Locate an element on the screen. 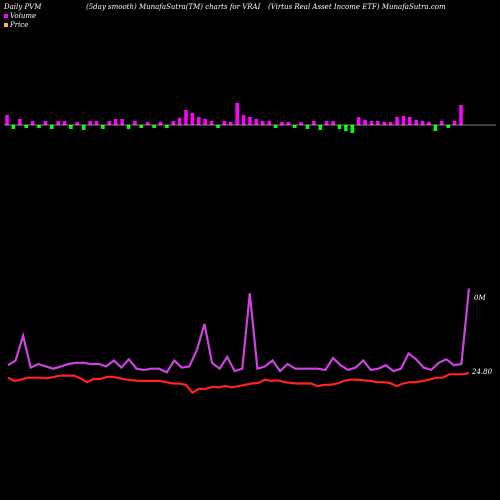  pvm-bars is located at coordinates (234, 118).